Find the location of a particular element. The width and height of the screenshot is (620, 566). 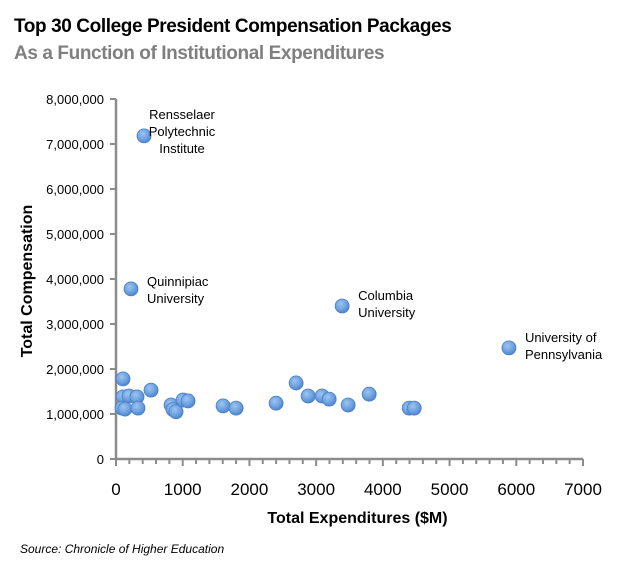

annotation-label: Quinnipiac is located at coordinates (178, 281).